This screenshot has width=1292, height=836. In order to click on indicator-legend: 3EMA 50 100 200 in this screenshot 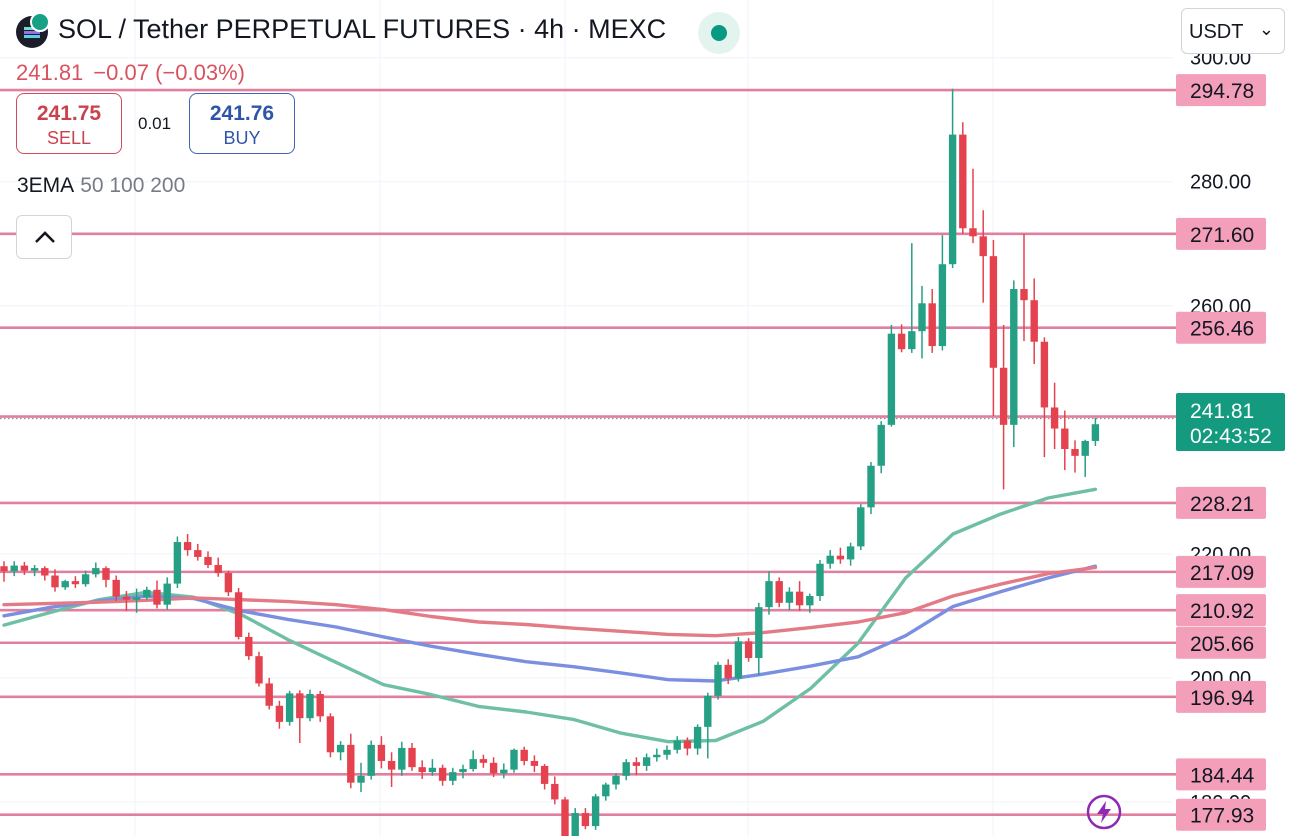, I will do `click(101, 186)`.